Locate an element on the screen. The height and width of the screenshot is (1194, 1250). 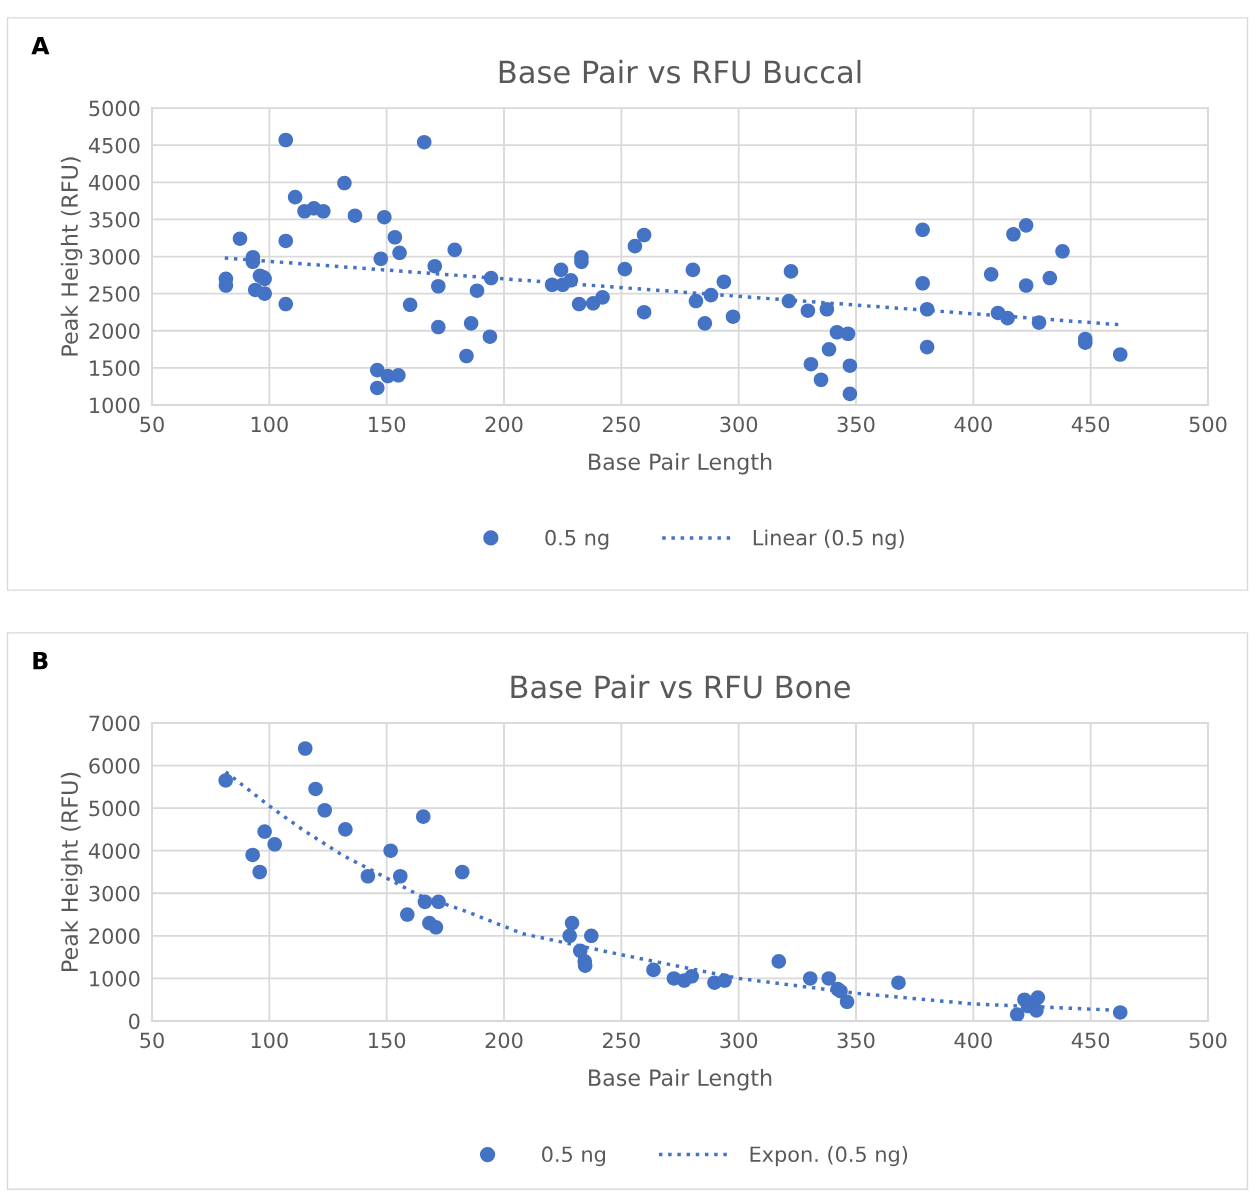
text: B is located at coordinates (40, 660).